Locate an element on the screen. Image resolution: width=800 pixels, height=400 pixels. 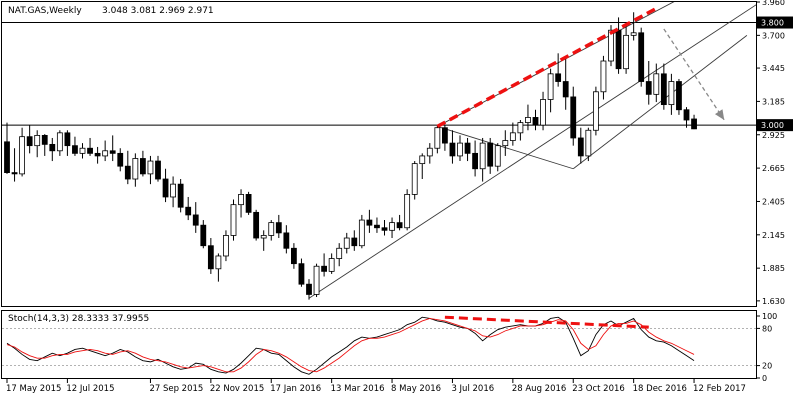
x-tick-label: 22 Nov 2015 is located at coordinates (237, 389).